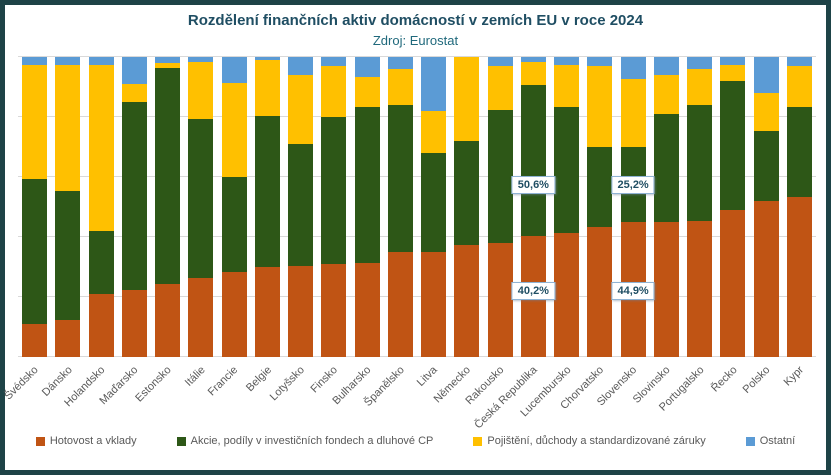 This screenshot has height=475, width=831. I want to click on bar-španělsko, so click(400, 207).